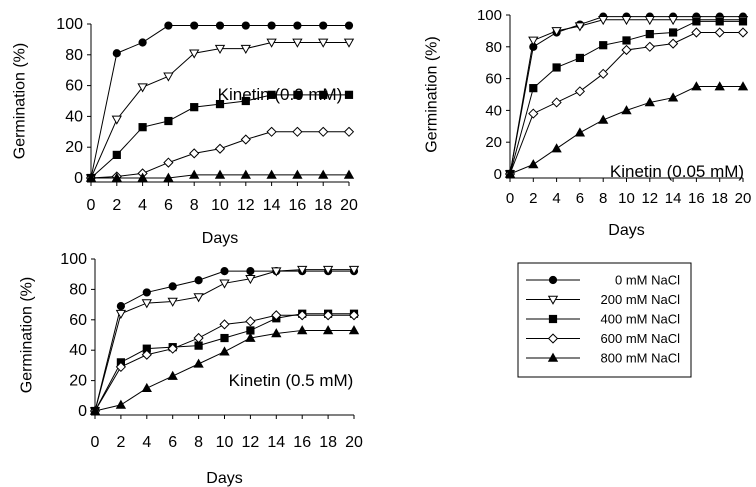 Image resolution: width=756 pixels, height=487 pixels. What do you see at coordinates (647, 280) in the screenshot?
I see `legend-label: 0 mM NaCl` at bounding box center [647, 280].